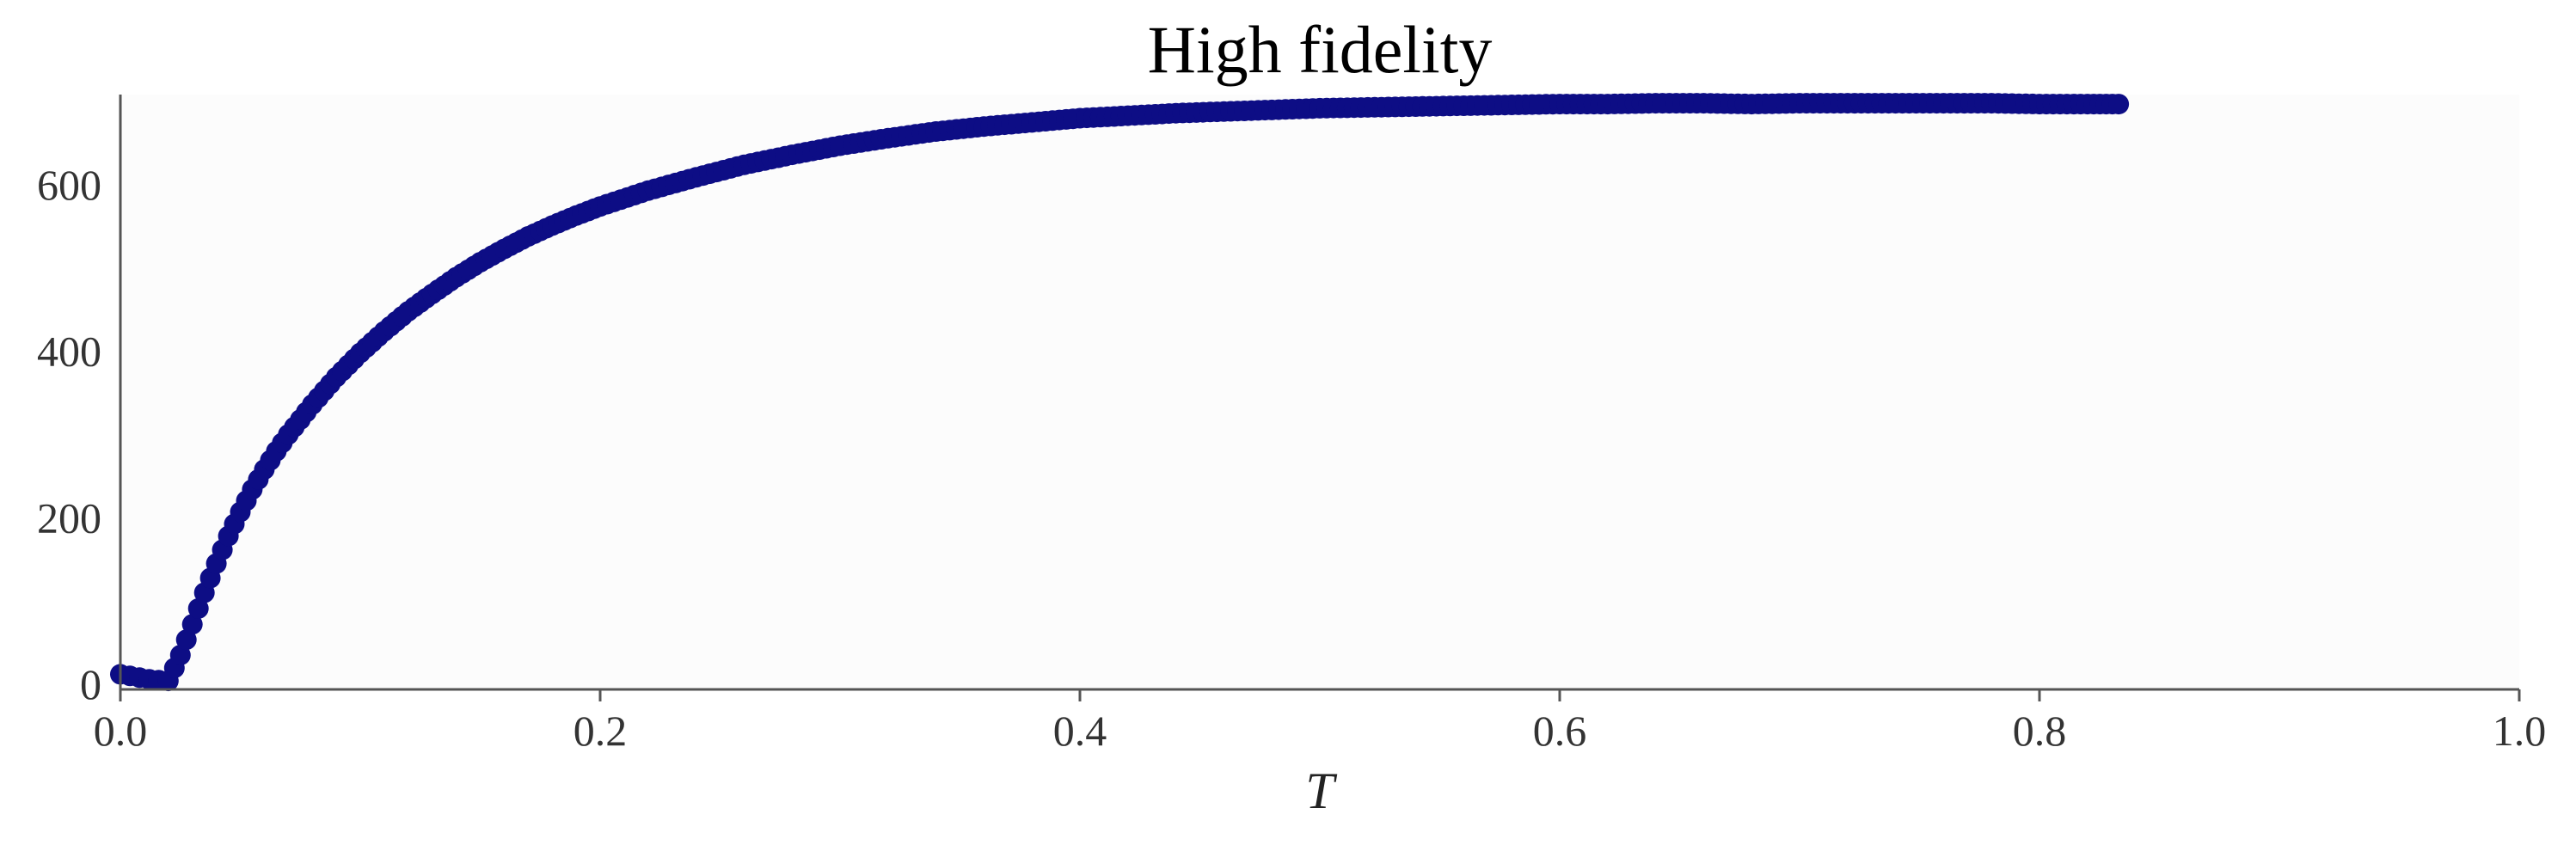 The image size is (2576, 845). I want to click on x-axis-ticks: 0.0 0.2 0.4 0.6 0.8 1.0, so click(1320, 722).